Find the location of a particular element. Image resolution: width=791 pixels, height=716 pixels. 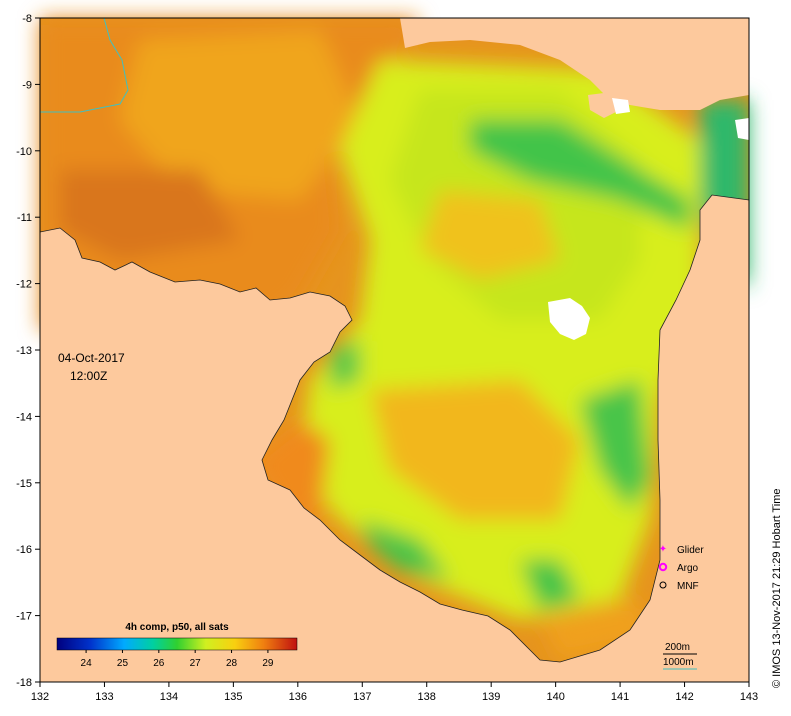

y-tick-label: -12 is located at coordinates (24, 285).